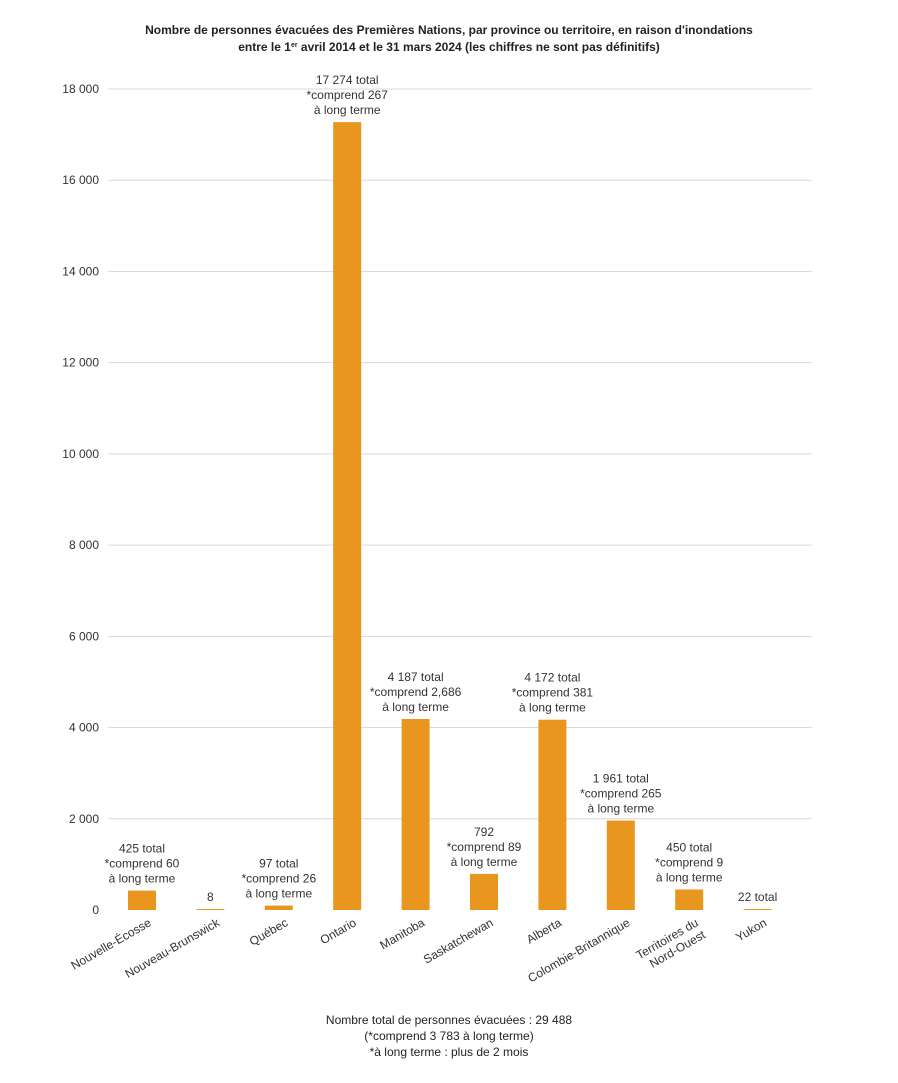  I want to click on y-tick-label: 16 000, so click(80, 180).